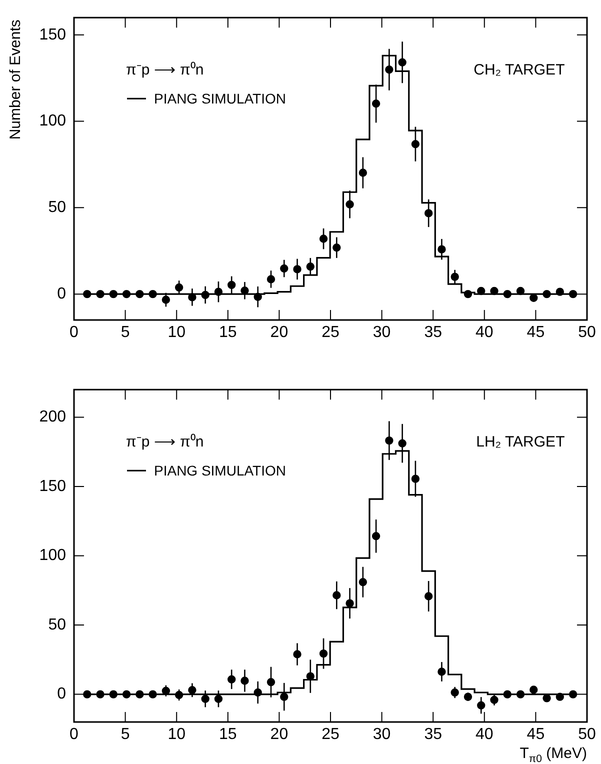  Describe the element at coordinates (520, 442) in the screenshot. I see `annotation: LH₂ TARGET` at that location.